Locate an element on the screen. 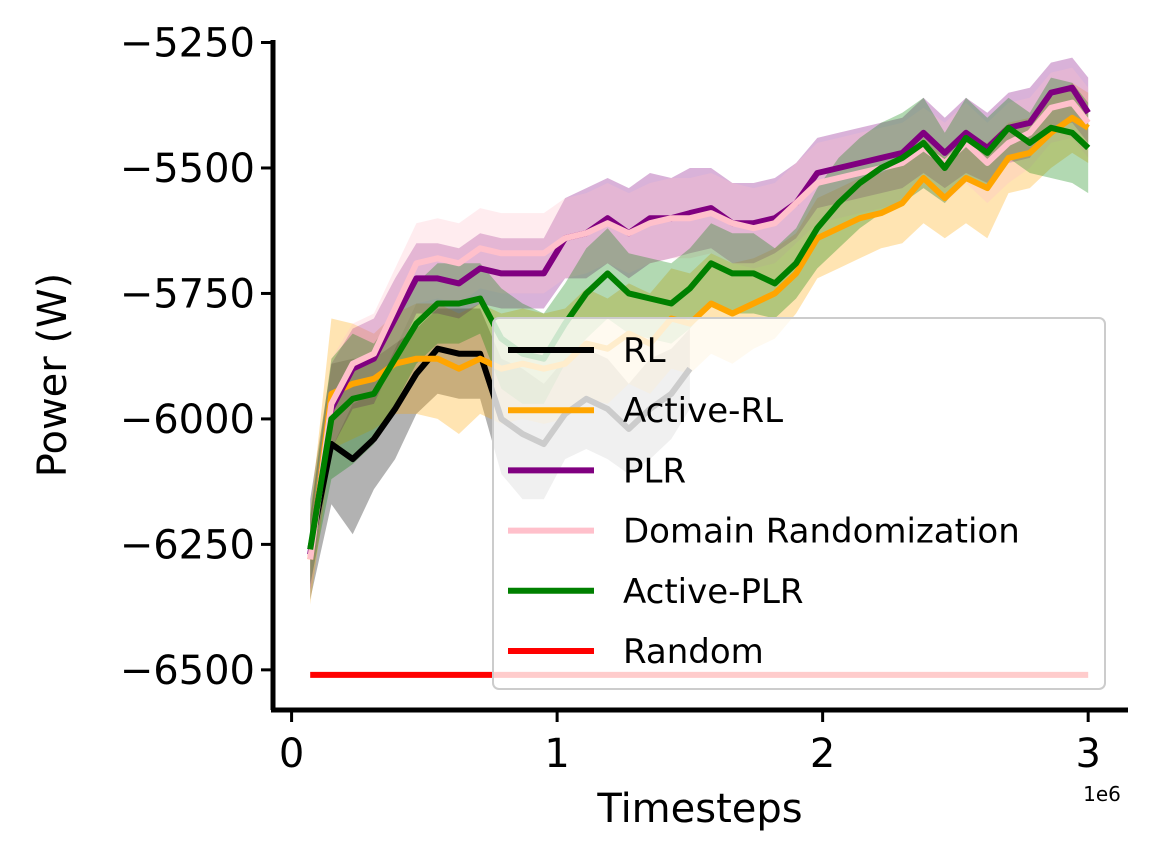 Image resolution: width=1152 pixels, height=864 pixels. legend-entry-random: Random is located at coordinates (636, 652).